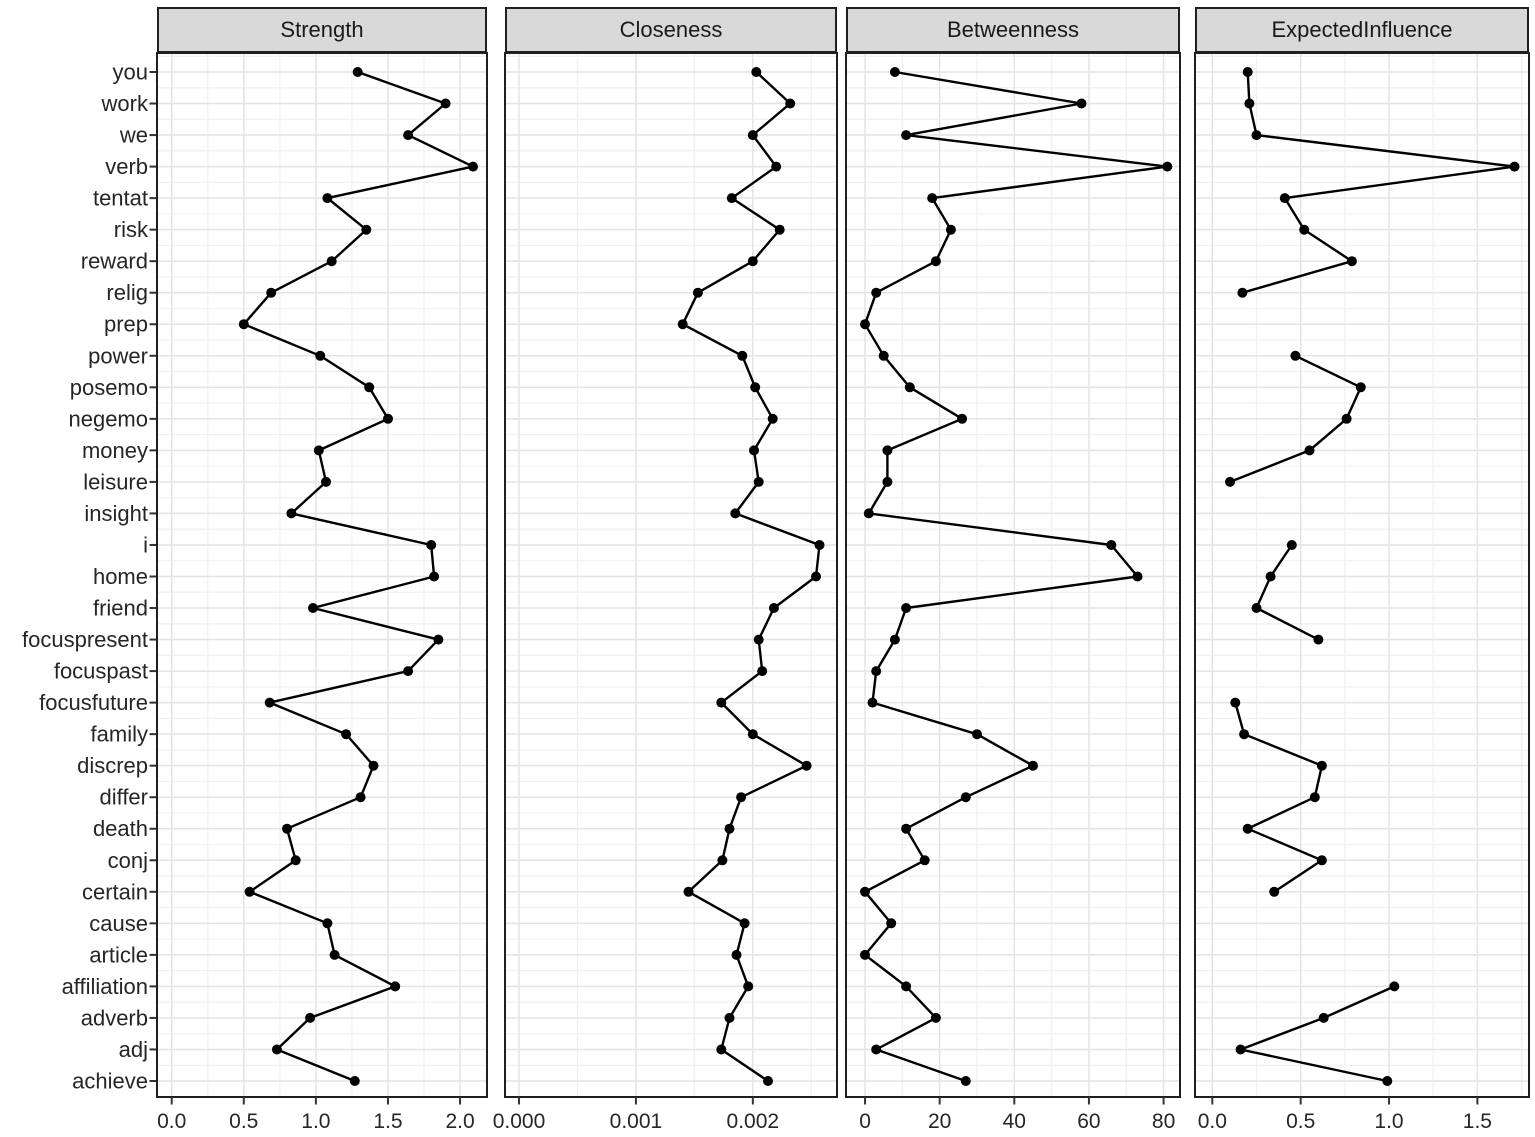 Image resolution: width=1535 pixels, height=1137 pixels. What do you see at coordinates (171, 1121) in the screenshot?
I see `x-axis-tick-label: 0.0` at bounding box center [171, 1121].